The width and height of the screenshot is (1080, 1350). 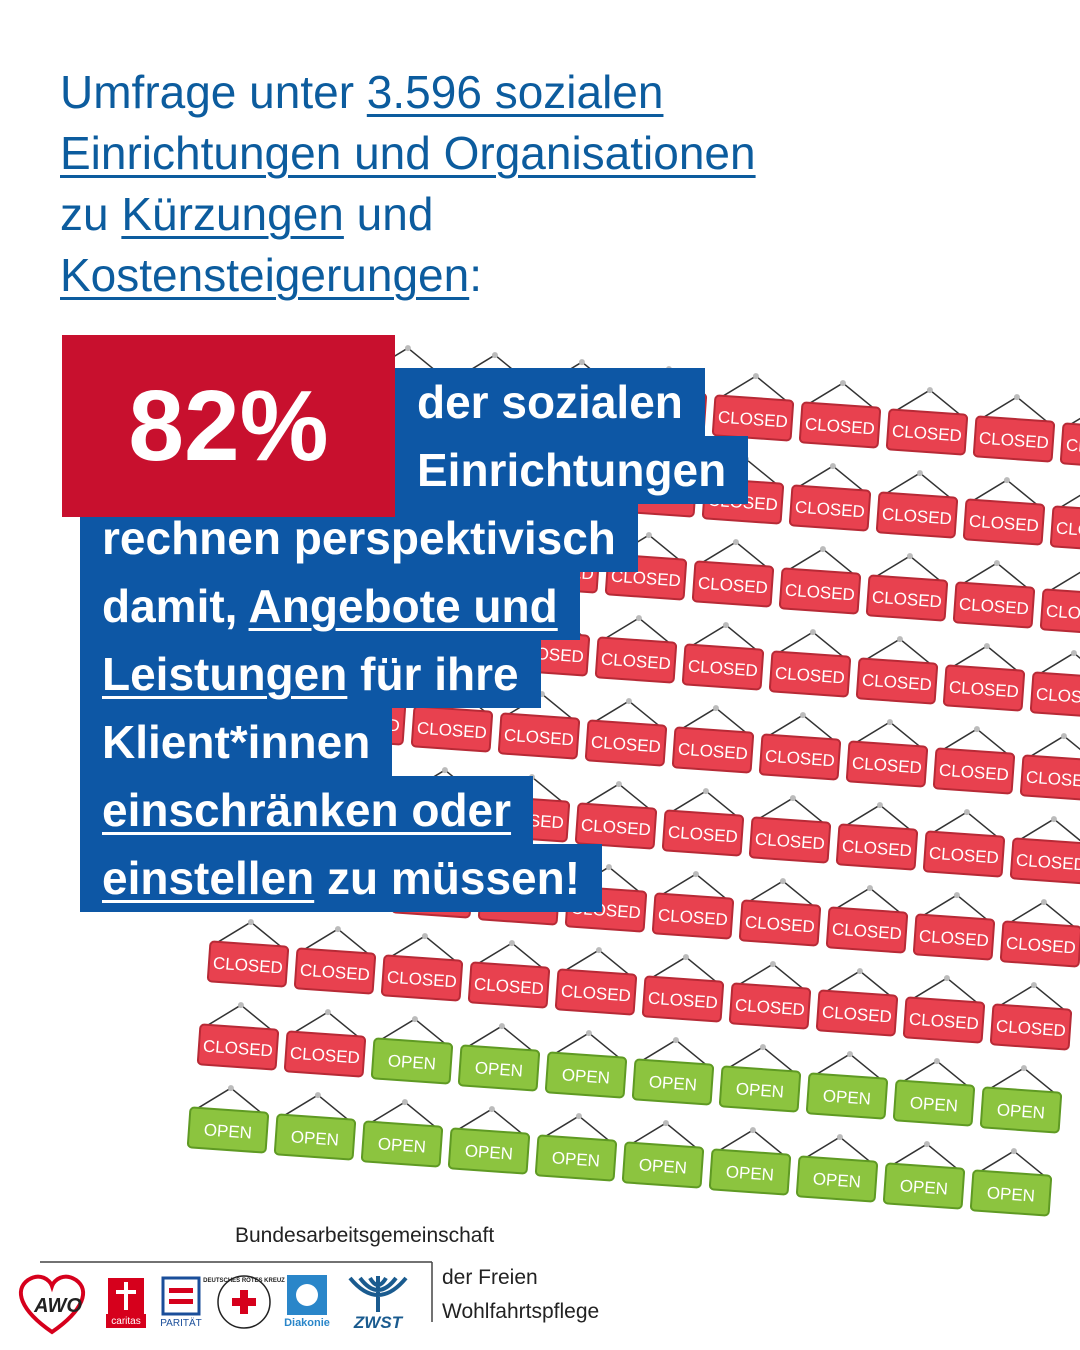 I want to click on statement-segment: Leistungen, so click(x=225, y=674).